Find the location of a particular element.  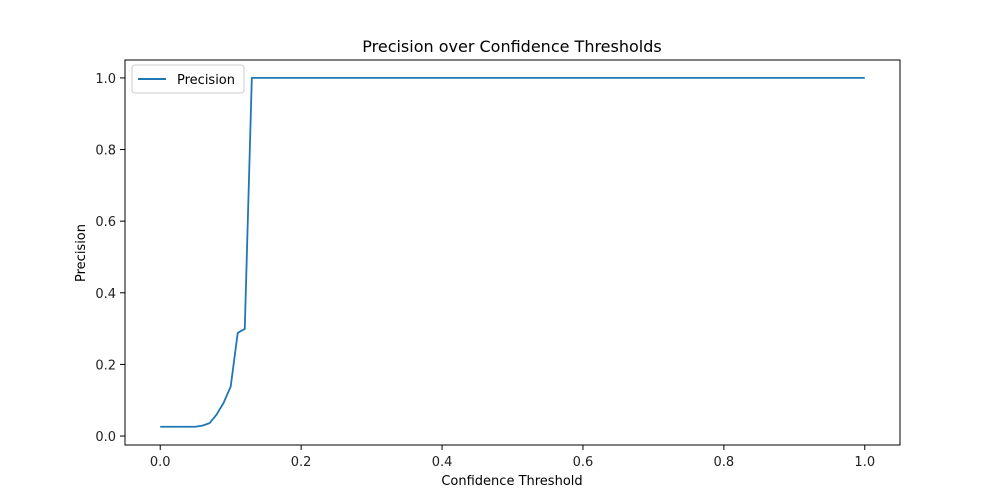

y-axis-label: Precision is located at coordinates (81, 253).